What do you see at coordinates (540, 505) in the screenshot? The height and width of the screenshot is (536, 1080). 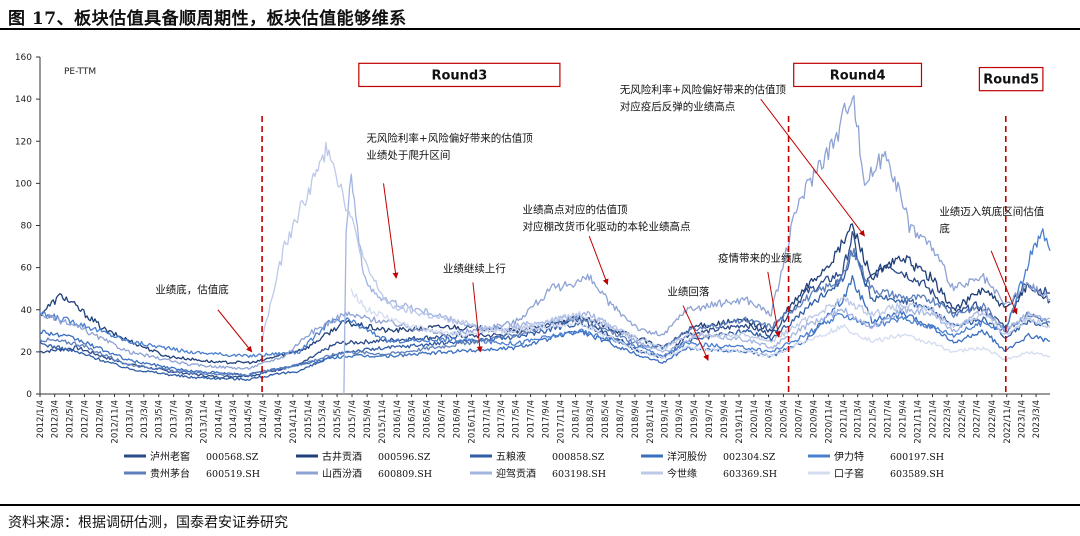 I see `source-rule` at bounding box center [540, 505].